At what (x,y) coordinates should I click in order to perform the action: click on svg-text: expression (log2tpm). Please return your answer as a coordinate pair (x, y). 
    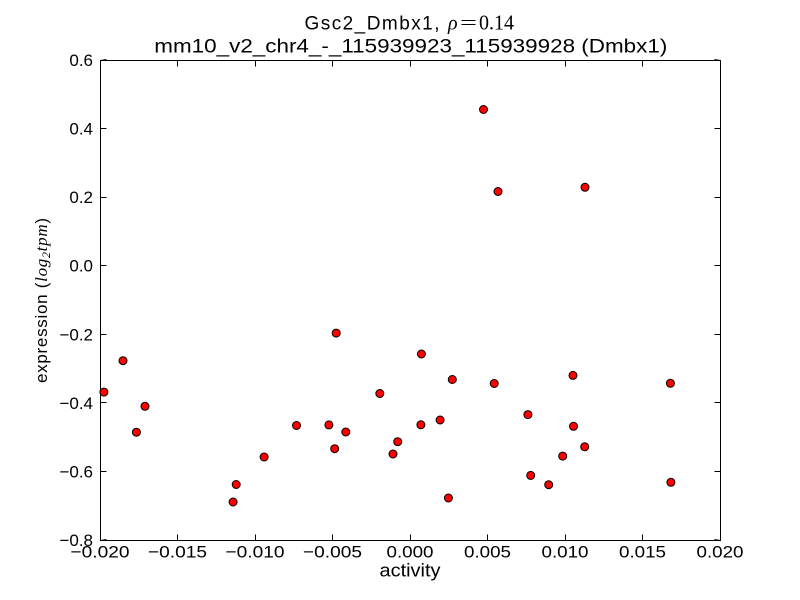
    Looking at the image, I should click on (42, 300).